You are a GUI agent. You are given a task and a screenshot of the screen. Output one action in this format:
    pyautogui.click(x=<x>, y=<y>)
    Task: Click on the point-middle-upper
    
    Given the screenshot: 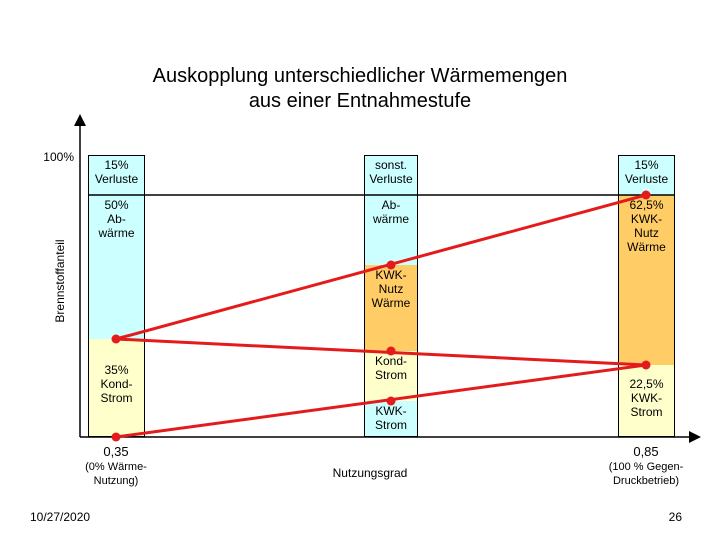 What is the action you would take?
    pyautogui.click(x=391, y=265)
    